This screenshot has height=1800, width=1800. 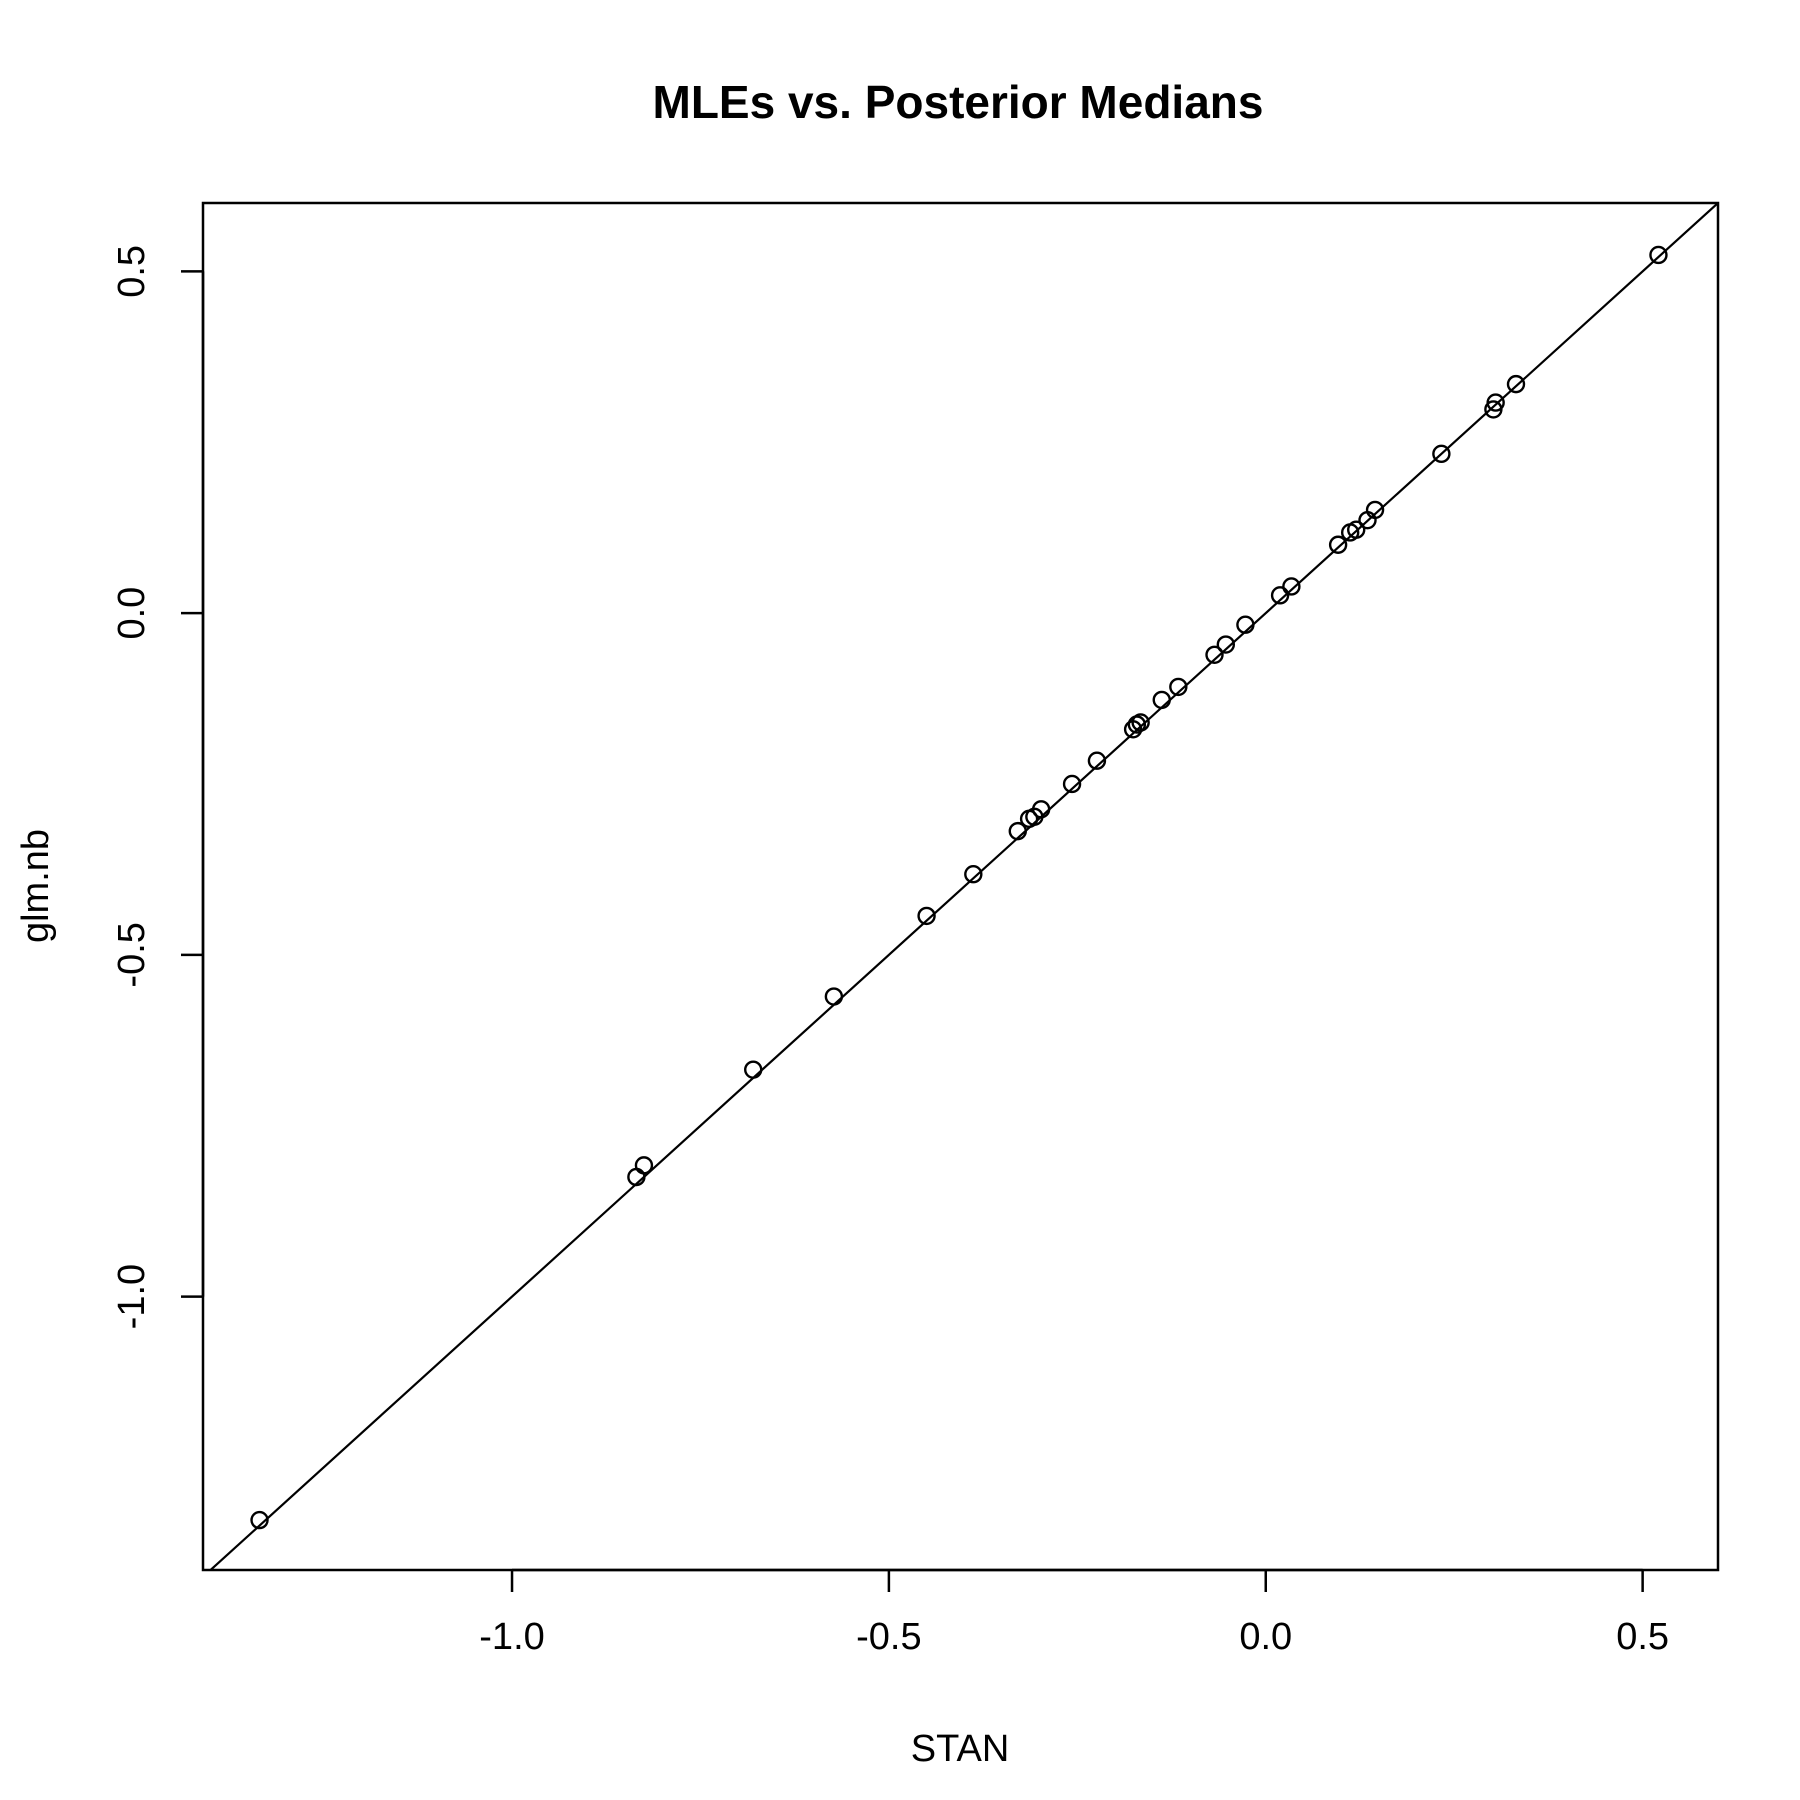 I want to click on y-tick-label: -0.5, so click(x=132, y=954).